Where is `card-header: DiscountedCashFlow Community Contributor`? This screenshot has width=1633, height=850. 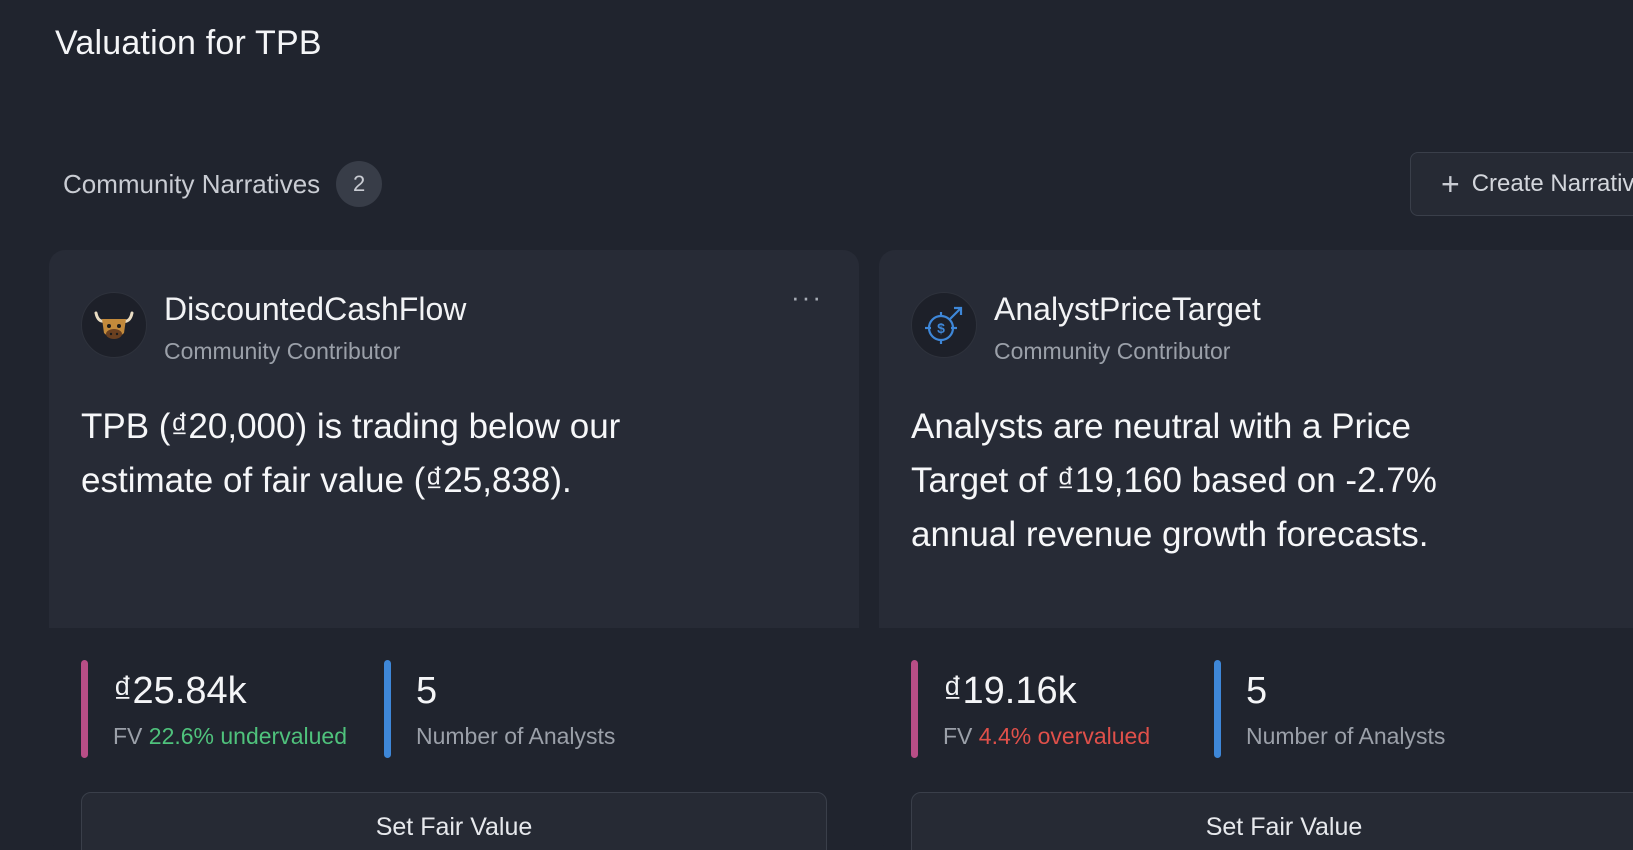
card-header: DiscountedCashFlow Community Contributor is located at coordinates (273, 327).